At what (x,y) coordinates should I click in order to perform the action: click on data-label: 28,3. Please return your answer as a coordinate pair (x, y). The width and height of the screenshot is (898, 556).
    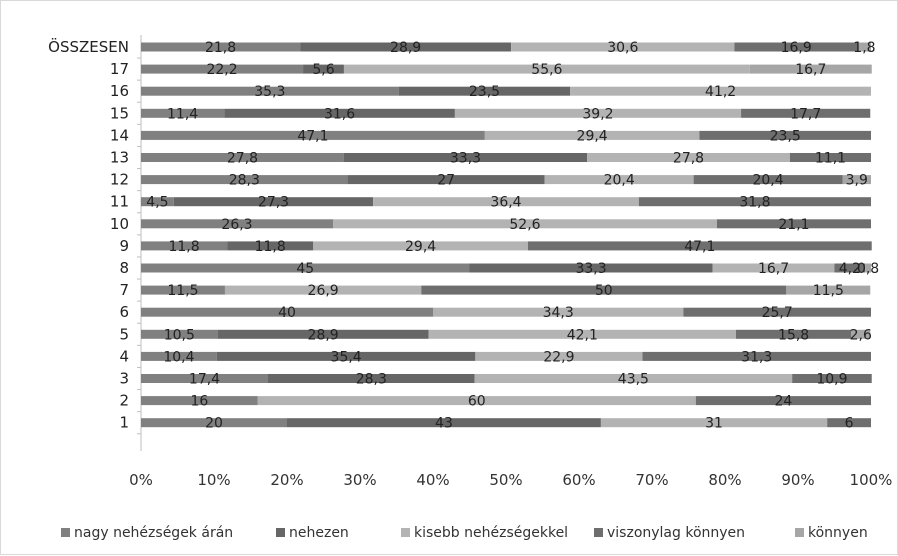
    Looking at the image, I should click on (371, 380).